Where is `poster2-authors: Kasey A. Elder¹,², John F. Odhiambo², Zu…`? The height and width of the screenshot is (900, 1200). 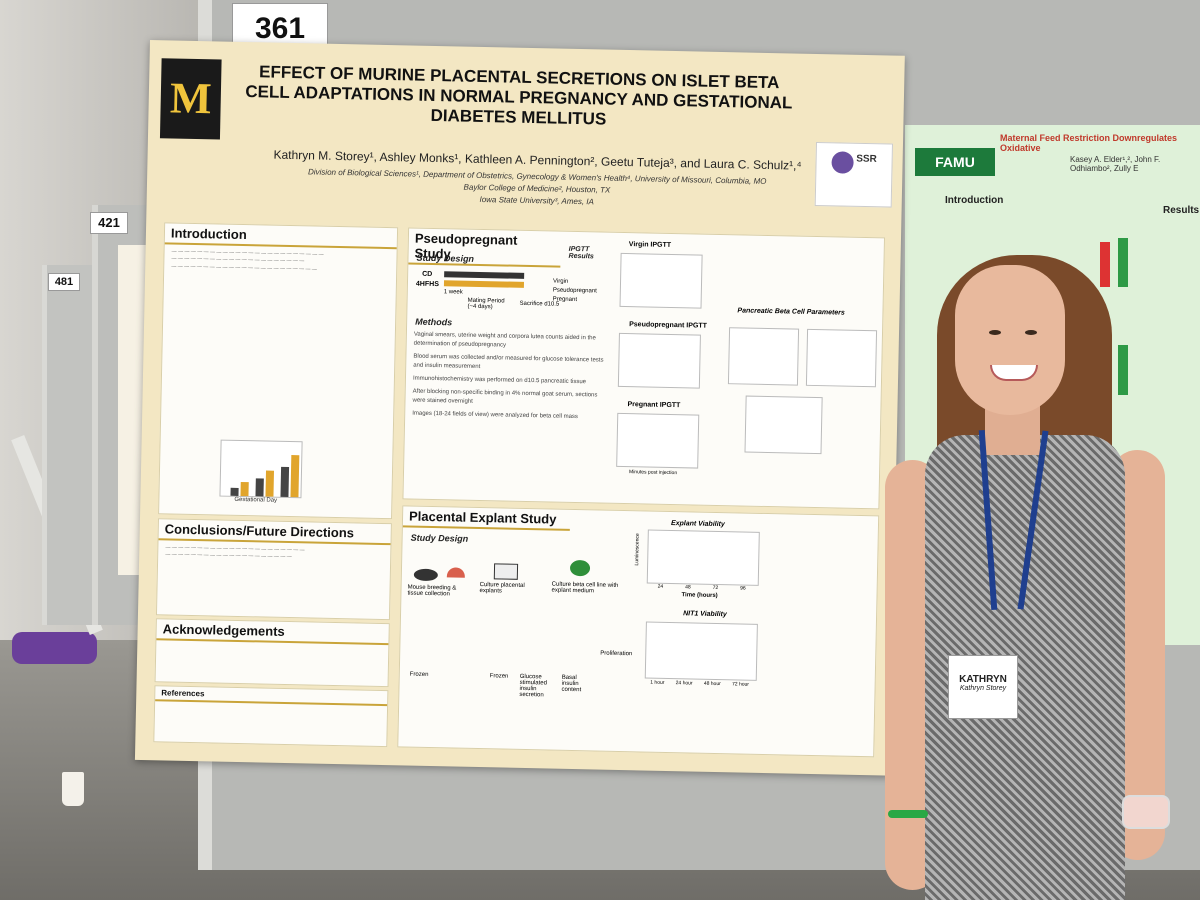
poster2-authors: Kasey A. Elder¹,², John F. Odhiambo², Zu… is located at coordinates (1115, 164).